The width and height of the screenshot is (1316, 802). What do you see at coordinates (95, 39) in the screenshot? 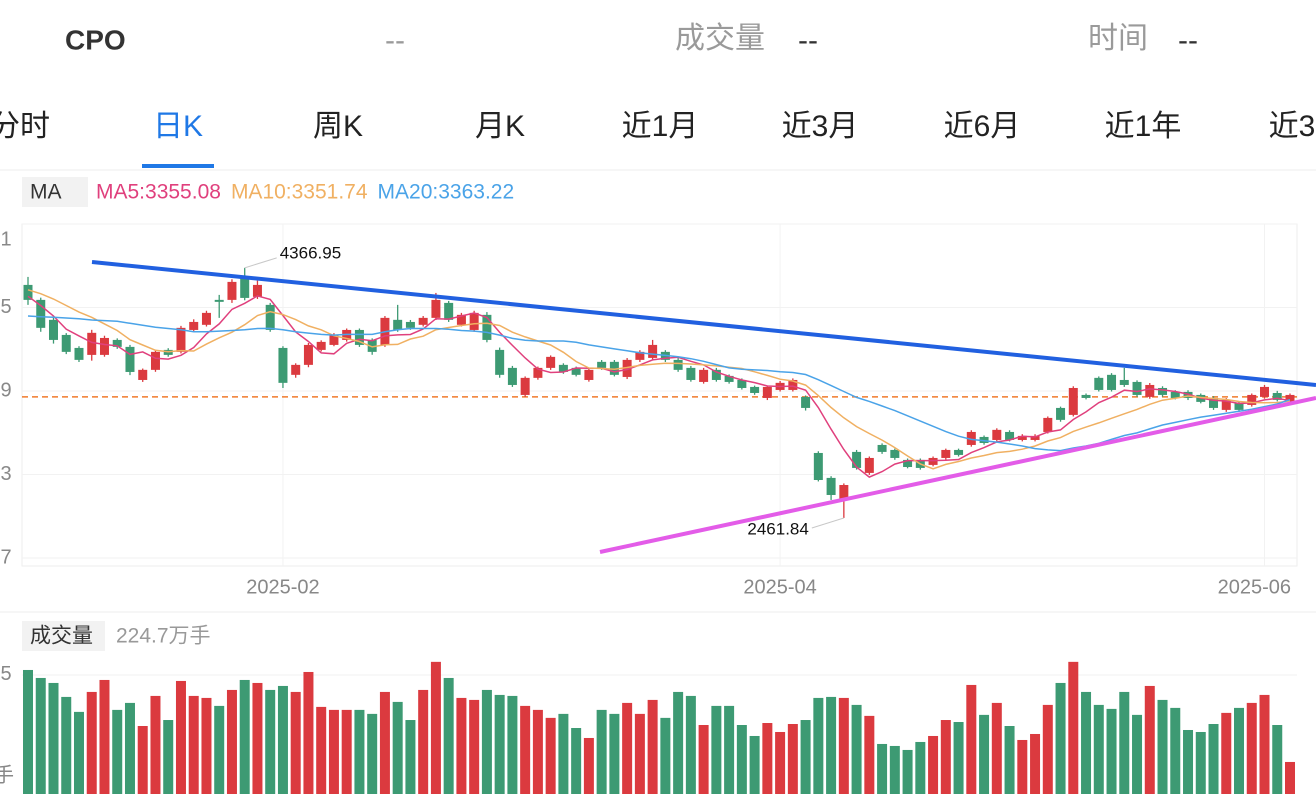
I see `symbol: CPO` at bounding box center [95, 39].